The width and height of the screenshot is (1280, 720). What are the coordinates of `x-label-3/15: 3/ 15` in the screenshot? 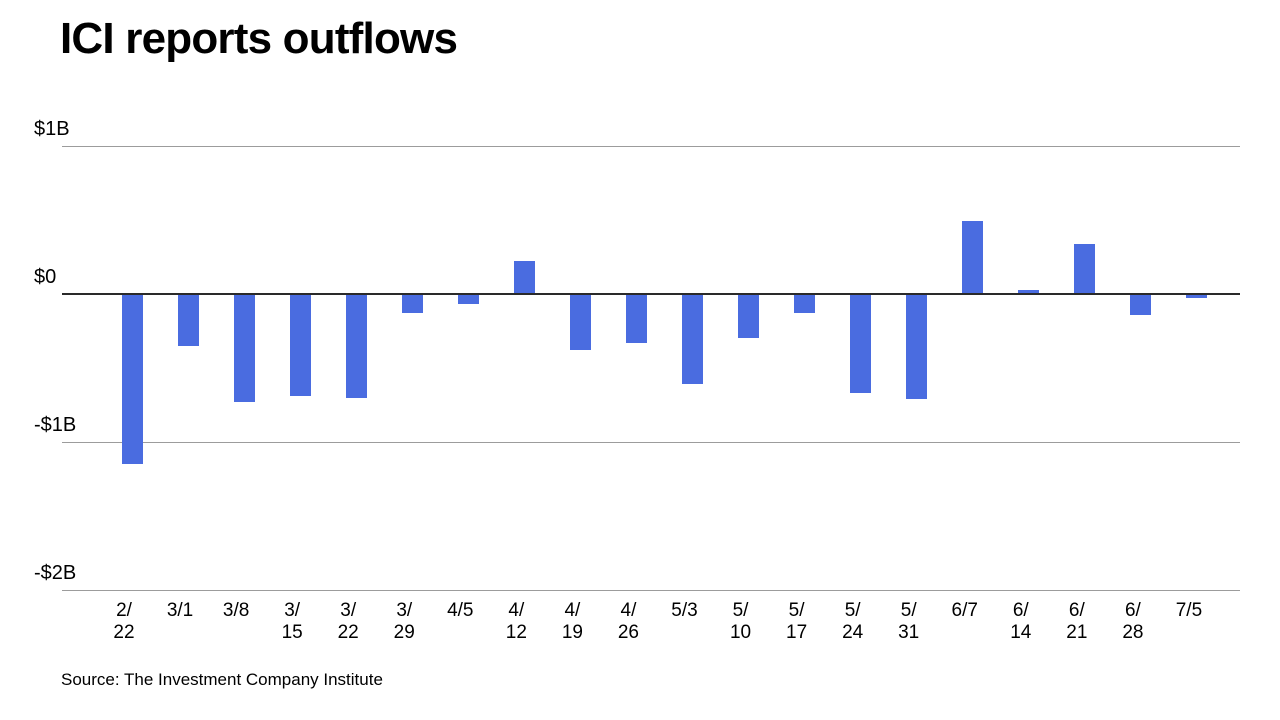 It's located at (292, 621).